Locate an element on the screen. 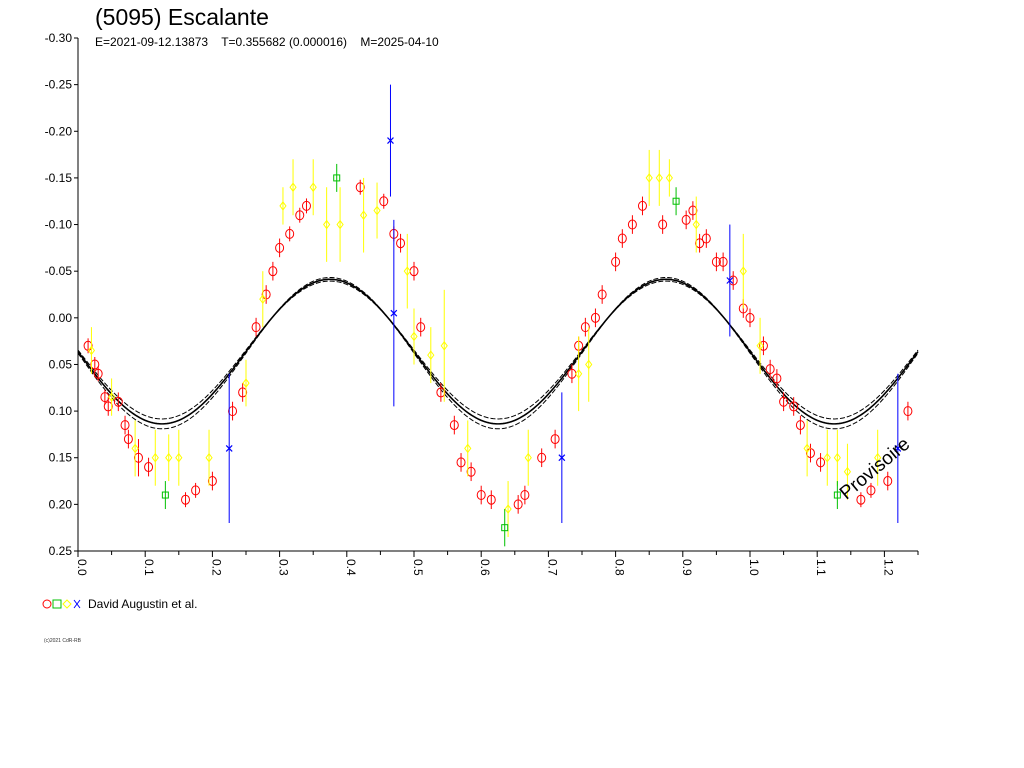 The image size is (1024, 768). x-tick-label: 0.0 is located at coordinates (82, 567).